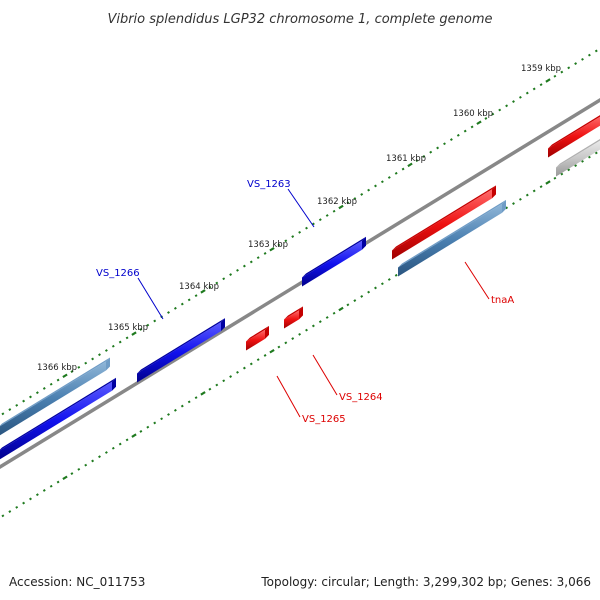 The width and height of the screenshot is (600, 600). Describe the element at coordinates (473, 114) in the screenshot. I see `ruler-label-1360: 1360 kbp` at that location.